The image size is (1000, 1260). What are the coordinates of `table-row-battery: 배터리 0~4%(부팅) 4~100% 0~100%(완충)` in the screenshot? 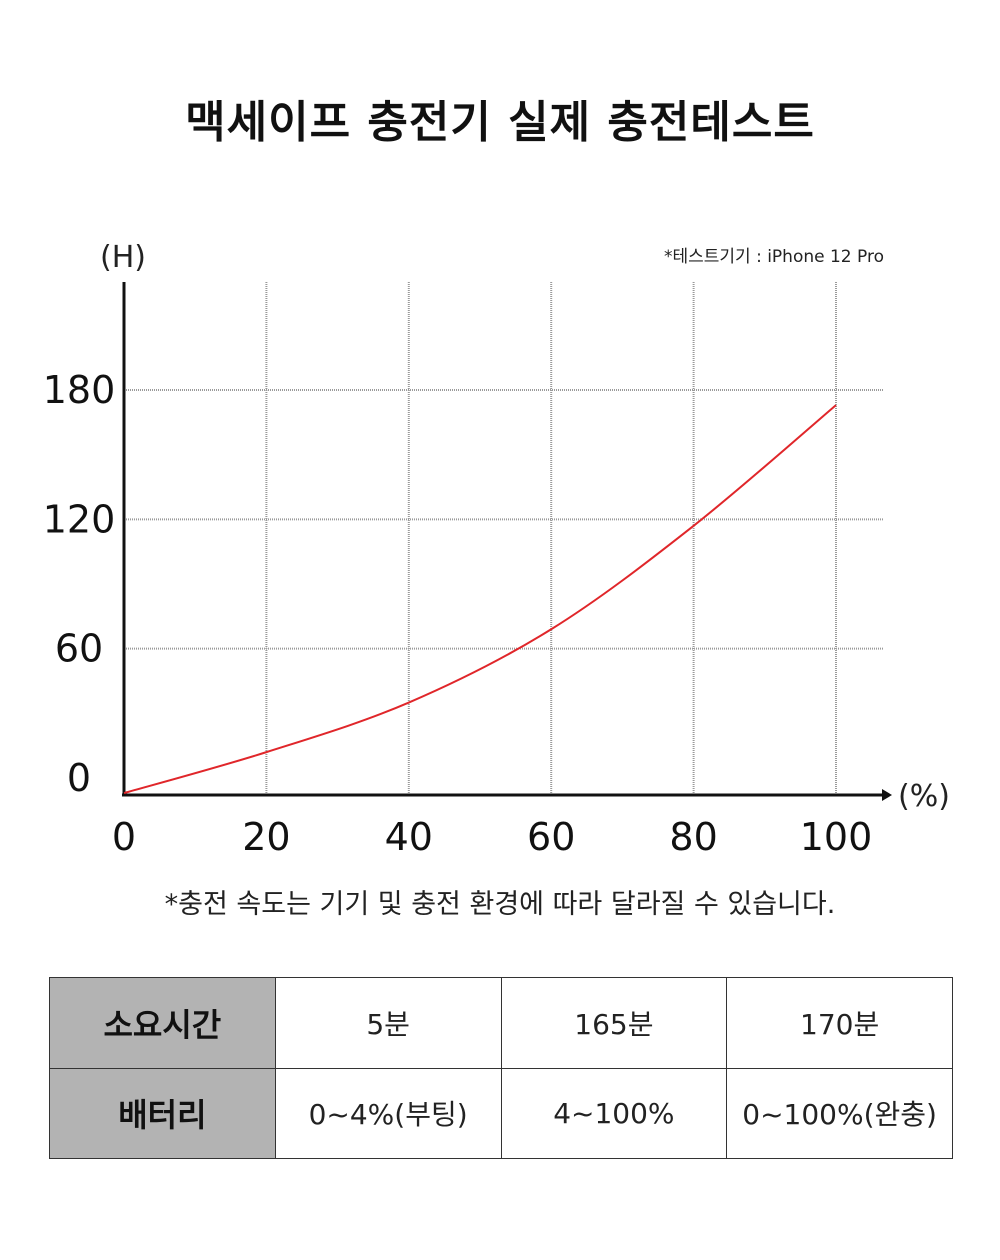 It's located at (501, 1113).